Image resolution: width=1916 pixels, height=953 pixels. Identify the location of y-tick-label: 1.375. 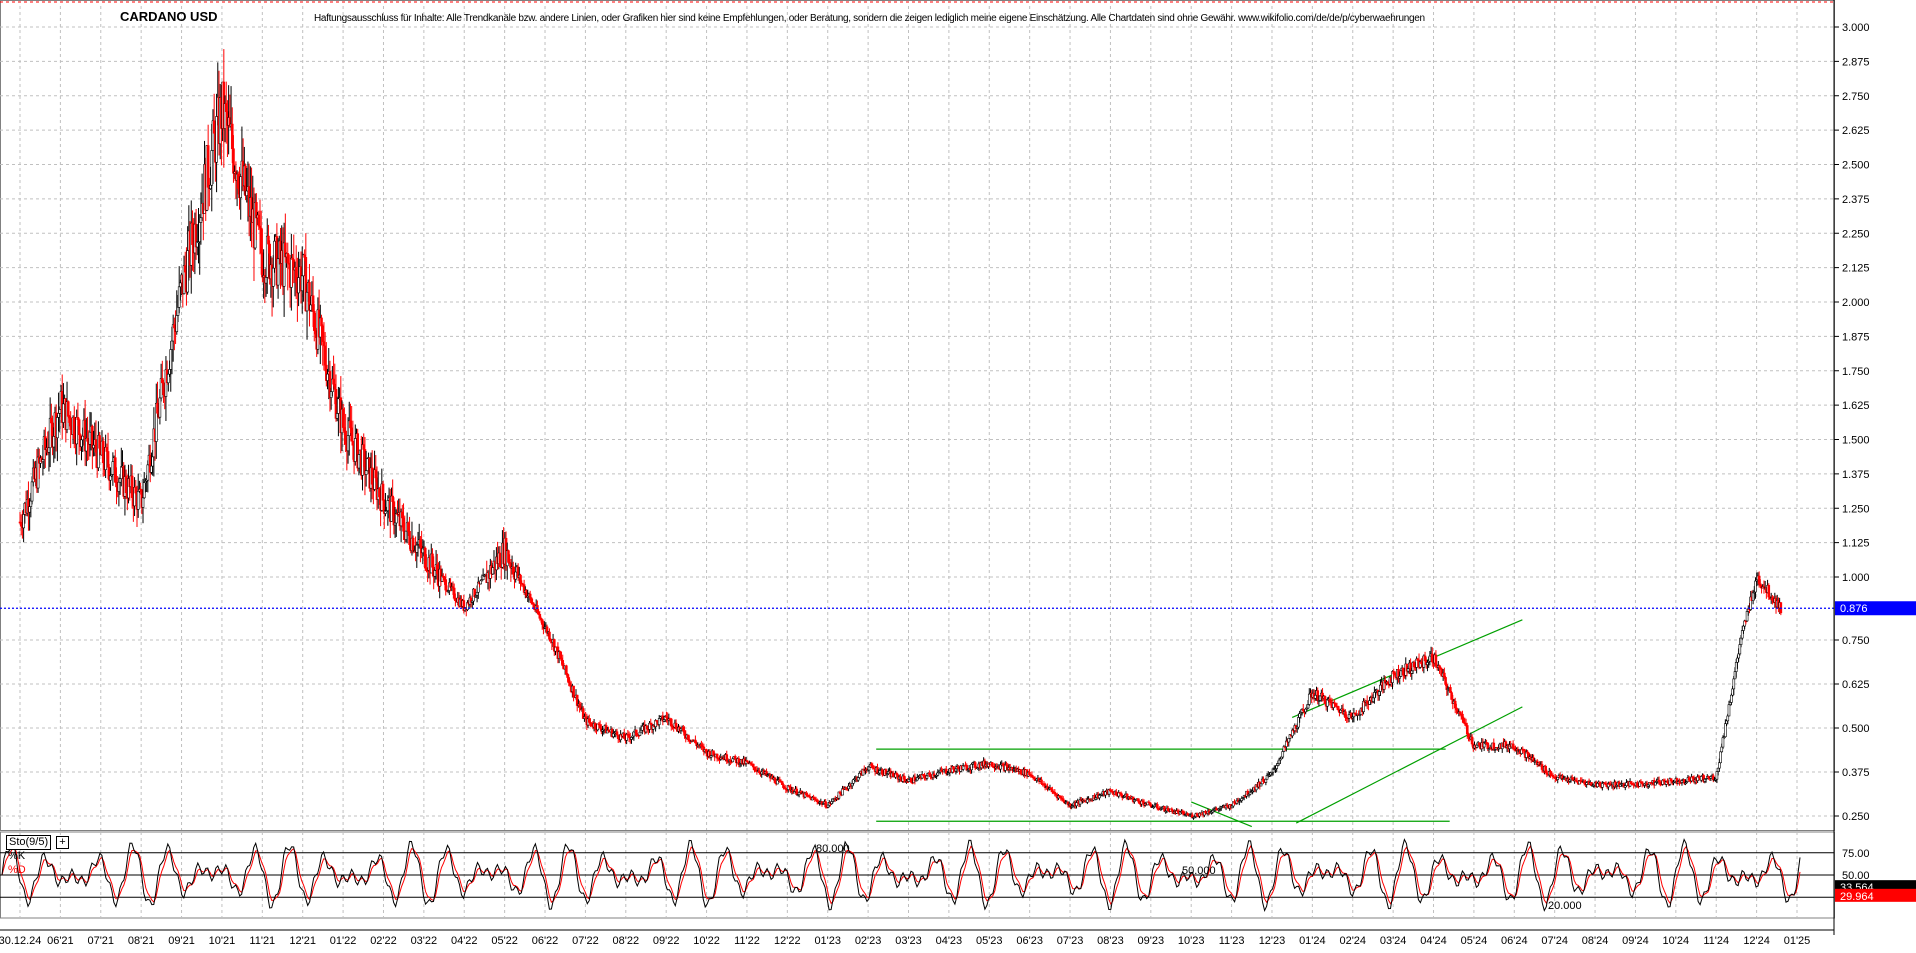
(1856, 475).